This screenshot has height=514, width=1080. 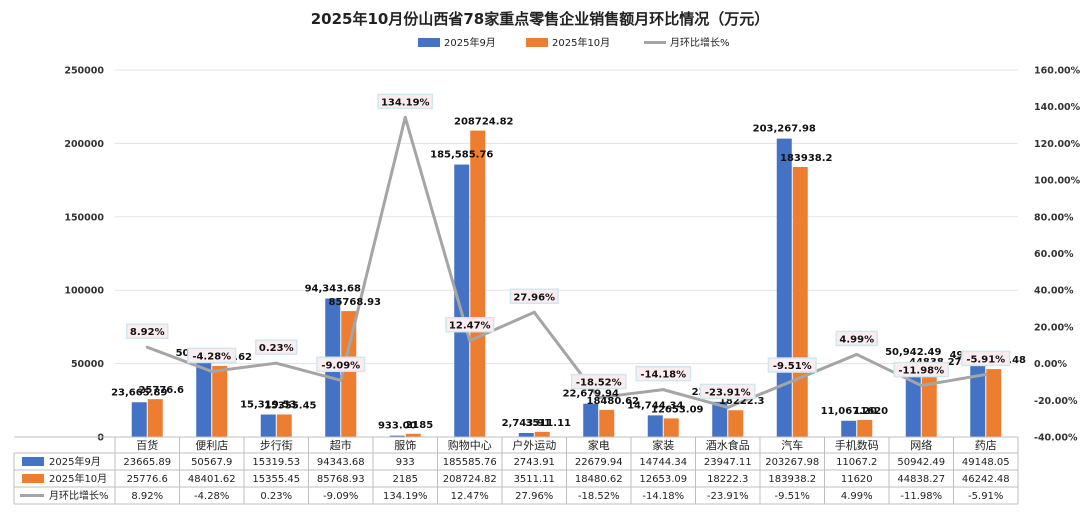 What do you see at coordinates (484, 122) in the screenshot?
I see `bar-label-oct: 208724.82` at bounding box center [484, 122].